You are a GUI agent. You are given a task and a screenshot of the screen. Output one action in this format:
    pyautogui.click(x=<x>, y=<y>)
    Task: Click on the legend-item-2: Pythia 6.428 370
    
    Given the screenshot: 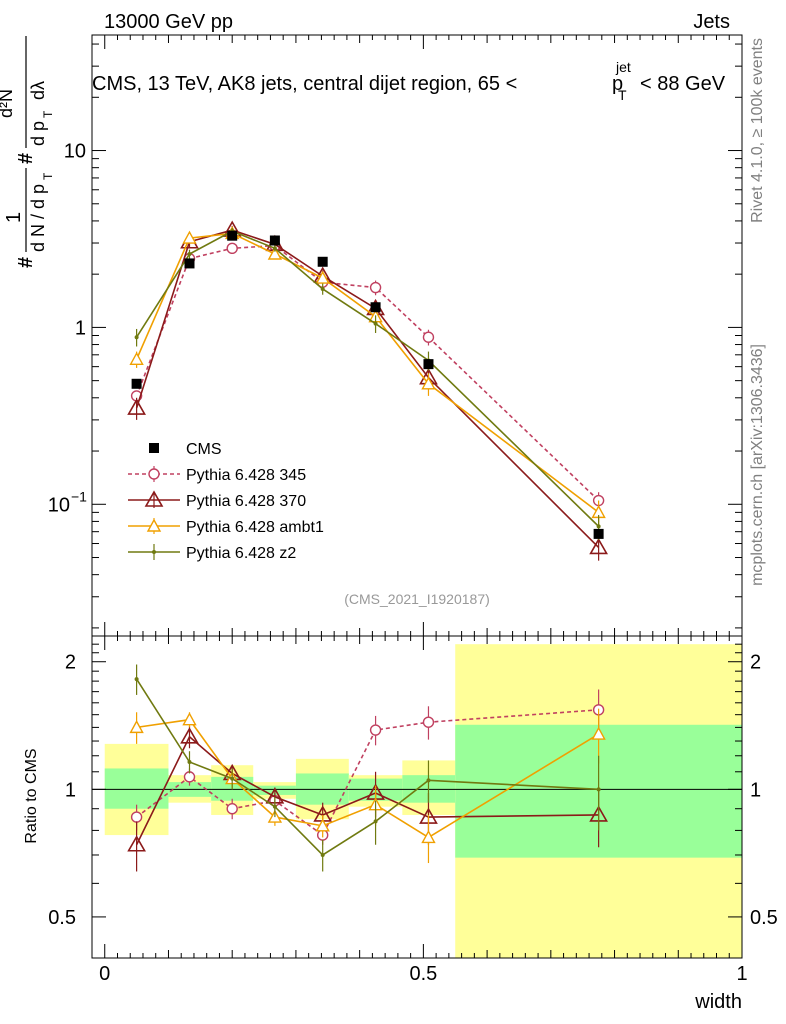 What is the action you would take?
    pyautogui.click(x=217, y=500)
    